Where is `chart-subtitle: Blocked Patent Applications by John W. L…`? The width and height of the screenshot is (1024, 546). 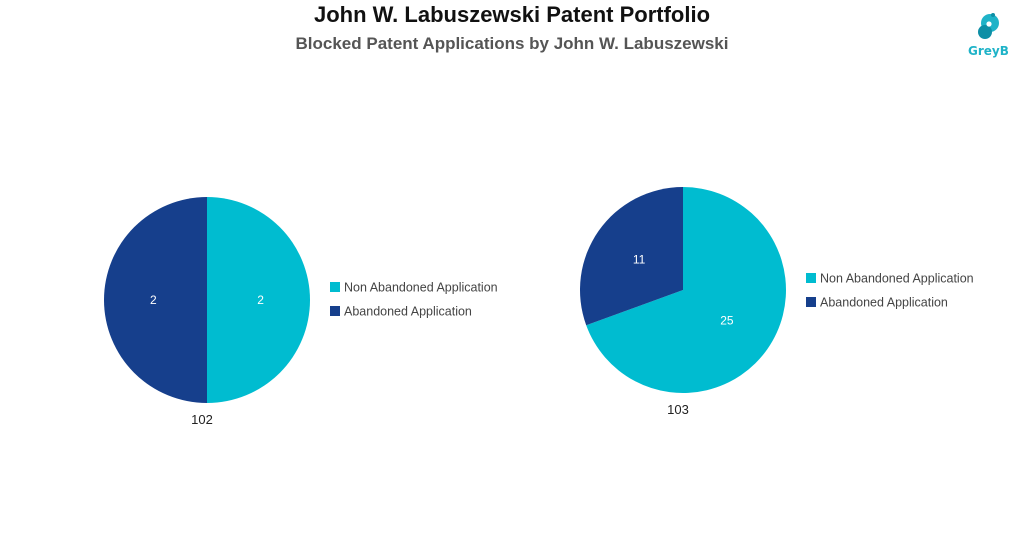
chart-subtitle: Blocked Patent Applications by John W. L… is located at coordinates (512, 43).